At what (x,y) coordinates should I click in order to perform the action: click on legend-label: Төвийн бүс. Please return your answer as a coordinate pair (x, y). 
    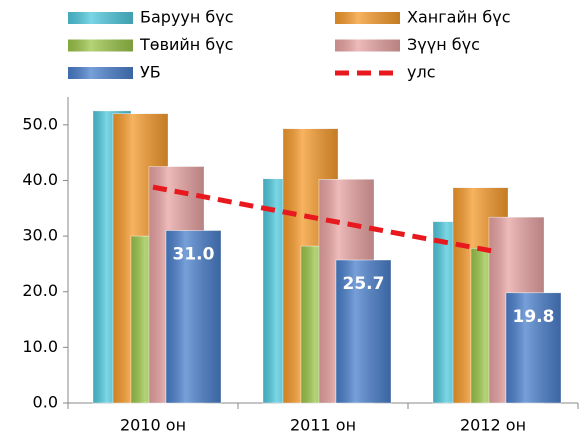
    Looking at the image, I should click on (186, 44).